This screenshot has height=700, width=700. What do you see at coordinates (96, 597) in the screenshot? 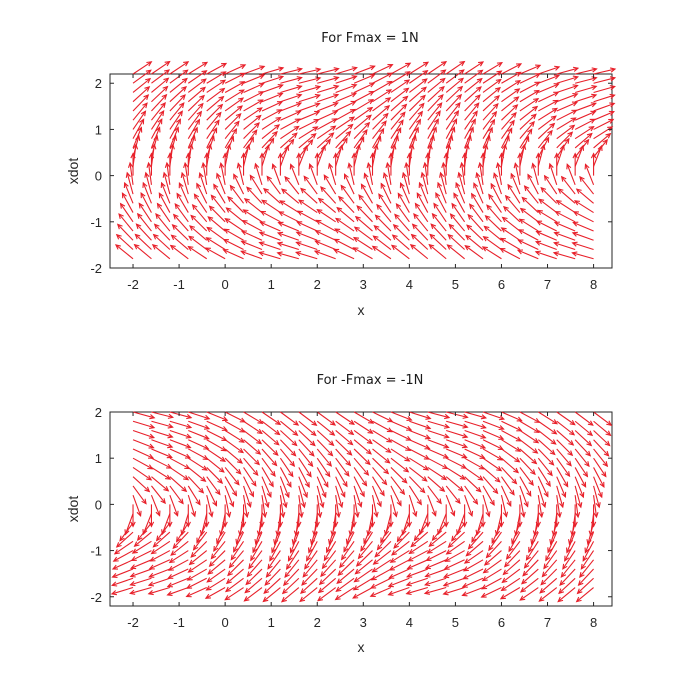
I see `y-tick-label: -2` at bounding box center [96, 597].